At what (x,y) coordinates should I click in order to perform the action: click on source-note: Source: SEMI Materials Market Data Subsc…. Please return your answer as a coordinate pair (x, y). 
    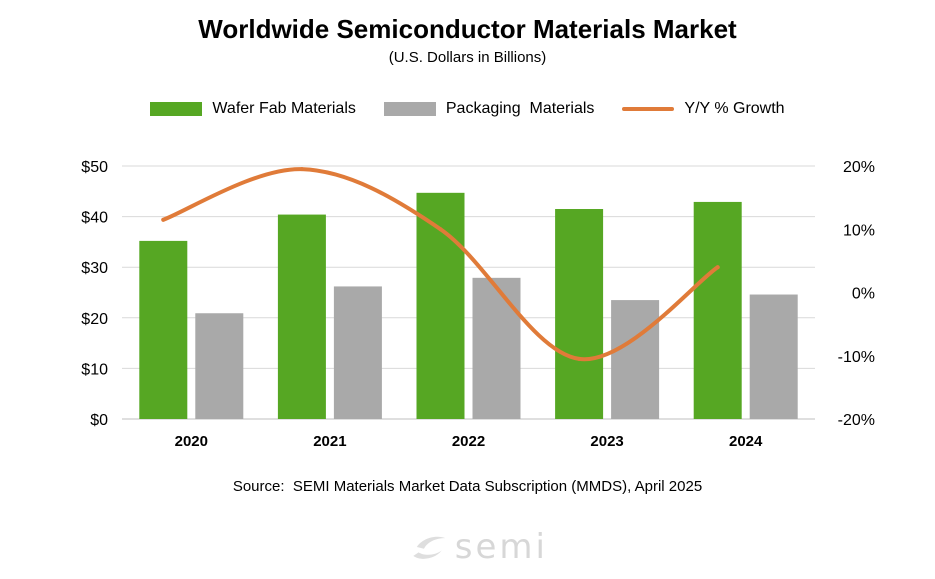
    Looking at the image, I should click on (467, 486).